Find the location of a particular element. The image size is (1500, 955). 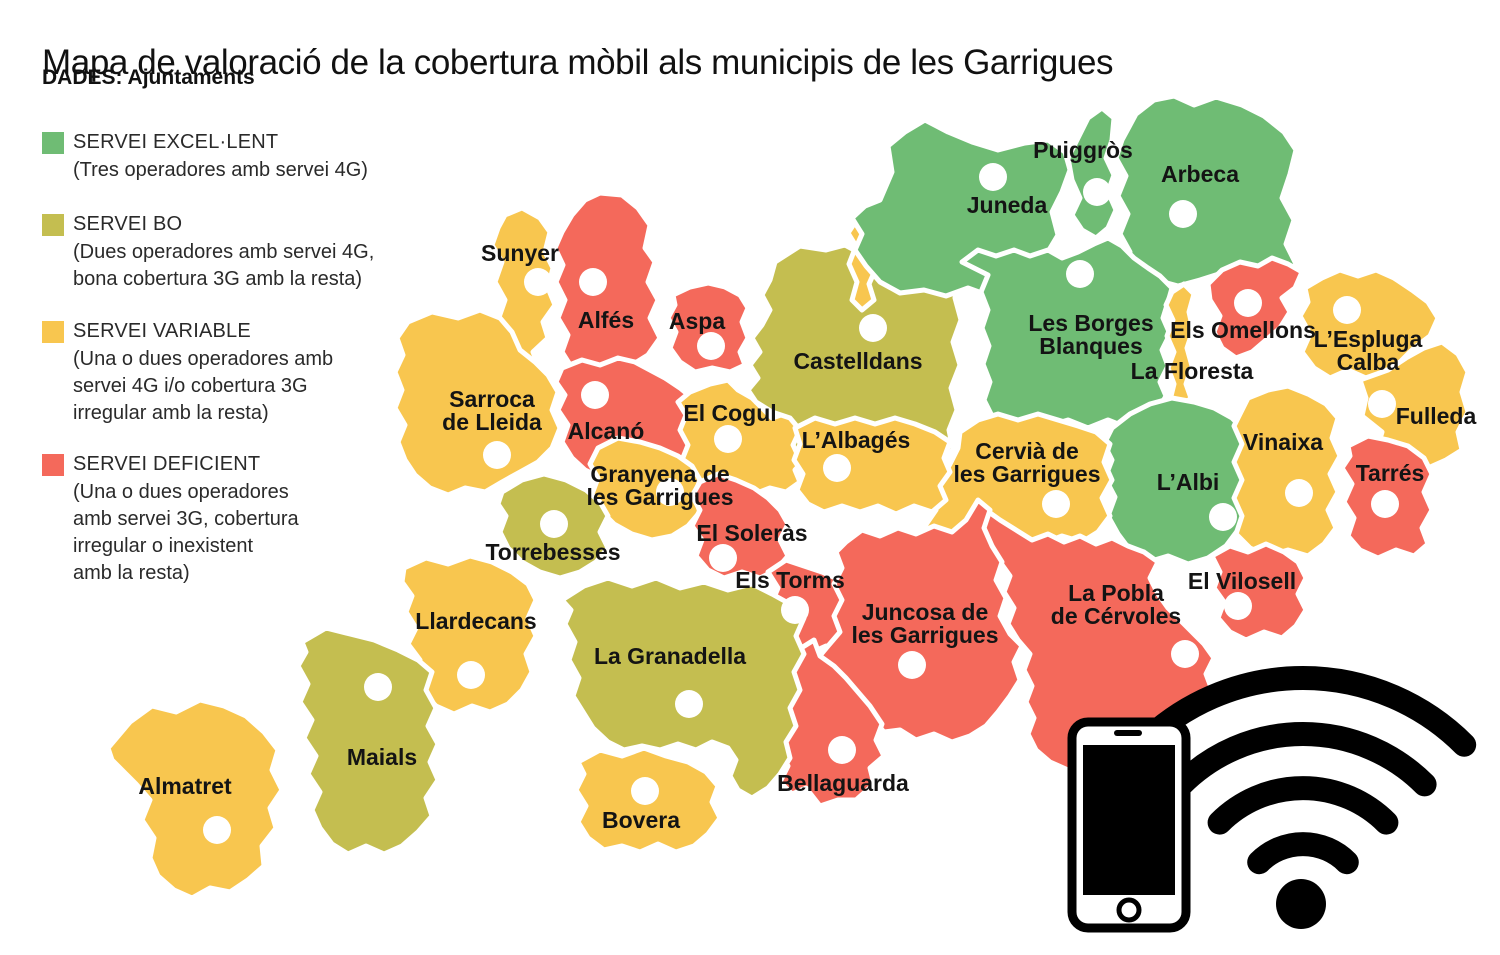

town-dot-cervia is located at coordinates (1056, 504).